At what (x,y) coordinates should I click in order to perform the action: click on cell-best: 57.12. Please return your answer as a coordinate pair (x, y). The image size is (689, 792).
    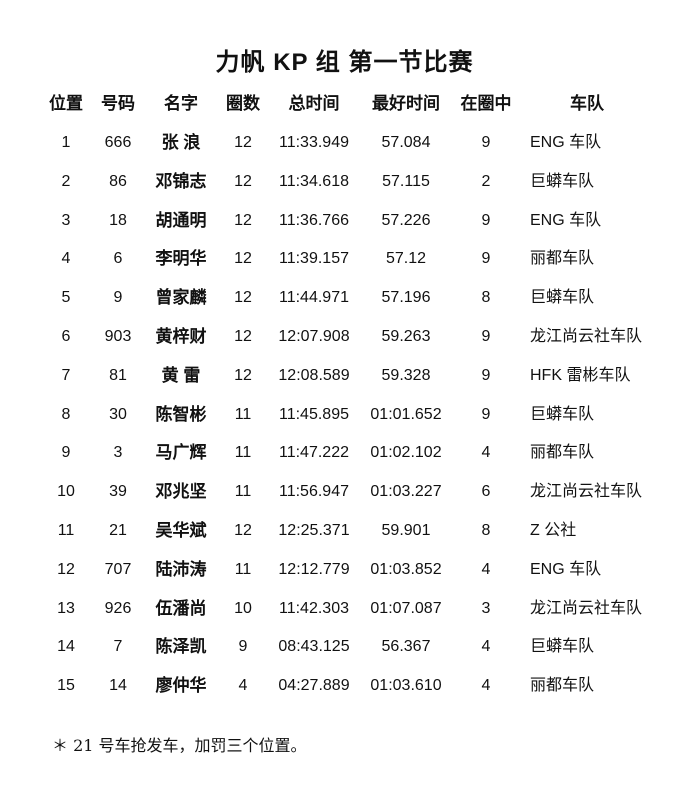
    Looking at the image, I should click on (406, 259).